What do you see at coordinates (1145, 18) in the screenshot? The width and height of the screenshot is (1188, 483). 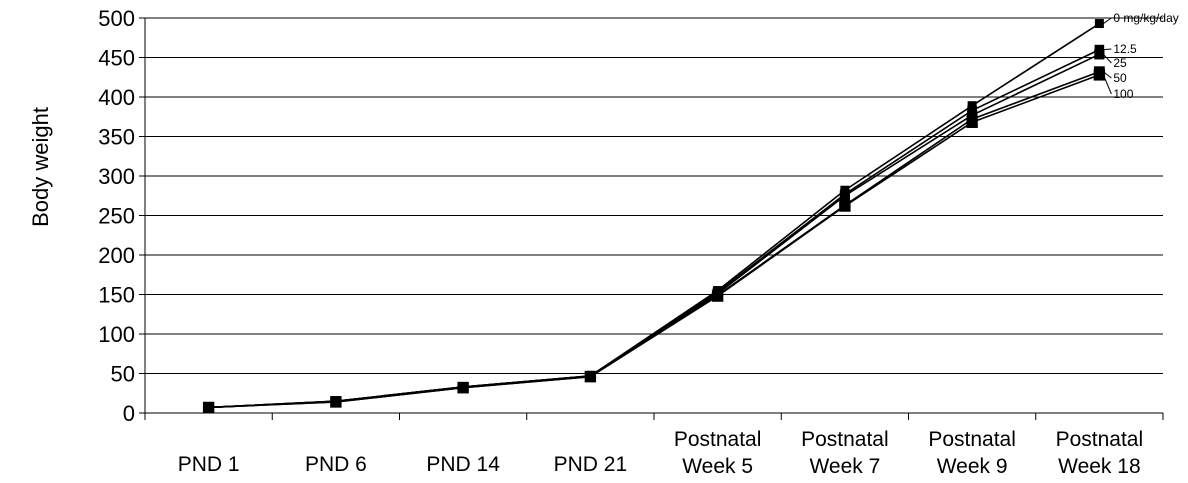 I see `series-label: 0 mg/kg/day` at bounding box center [1145, 18].